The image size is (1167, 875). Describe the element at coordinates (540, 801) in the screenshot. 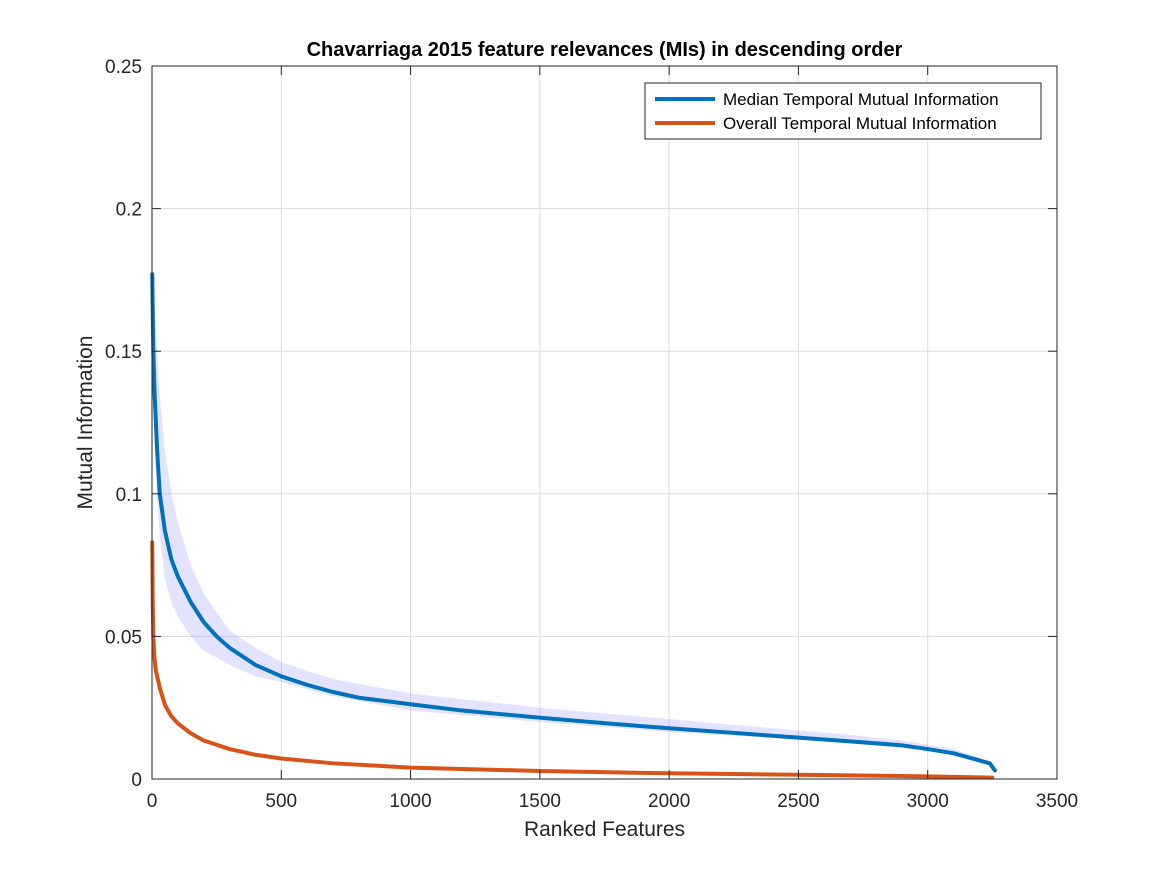

I see `x-tick-label: 1500` at that location.